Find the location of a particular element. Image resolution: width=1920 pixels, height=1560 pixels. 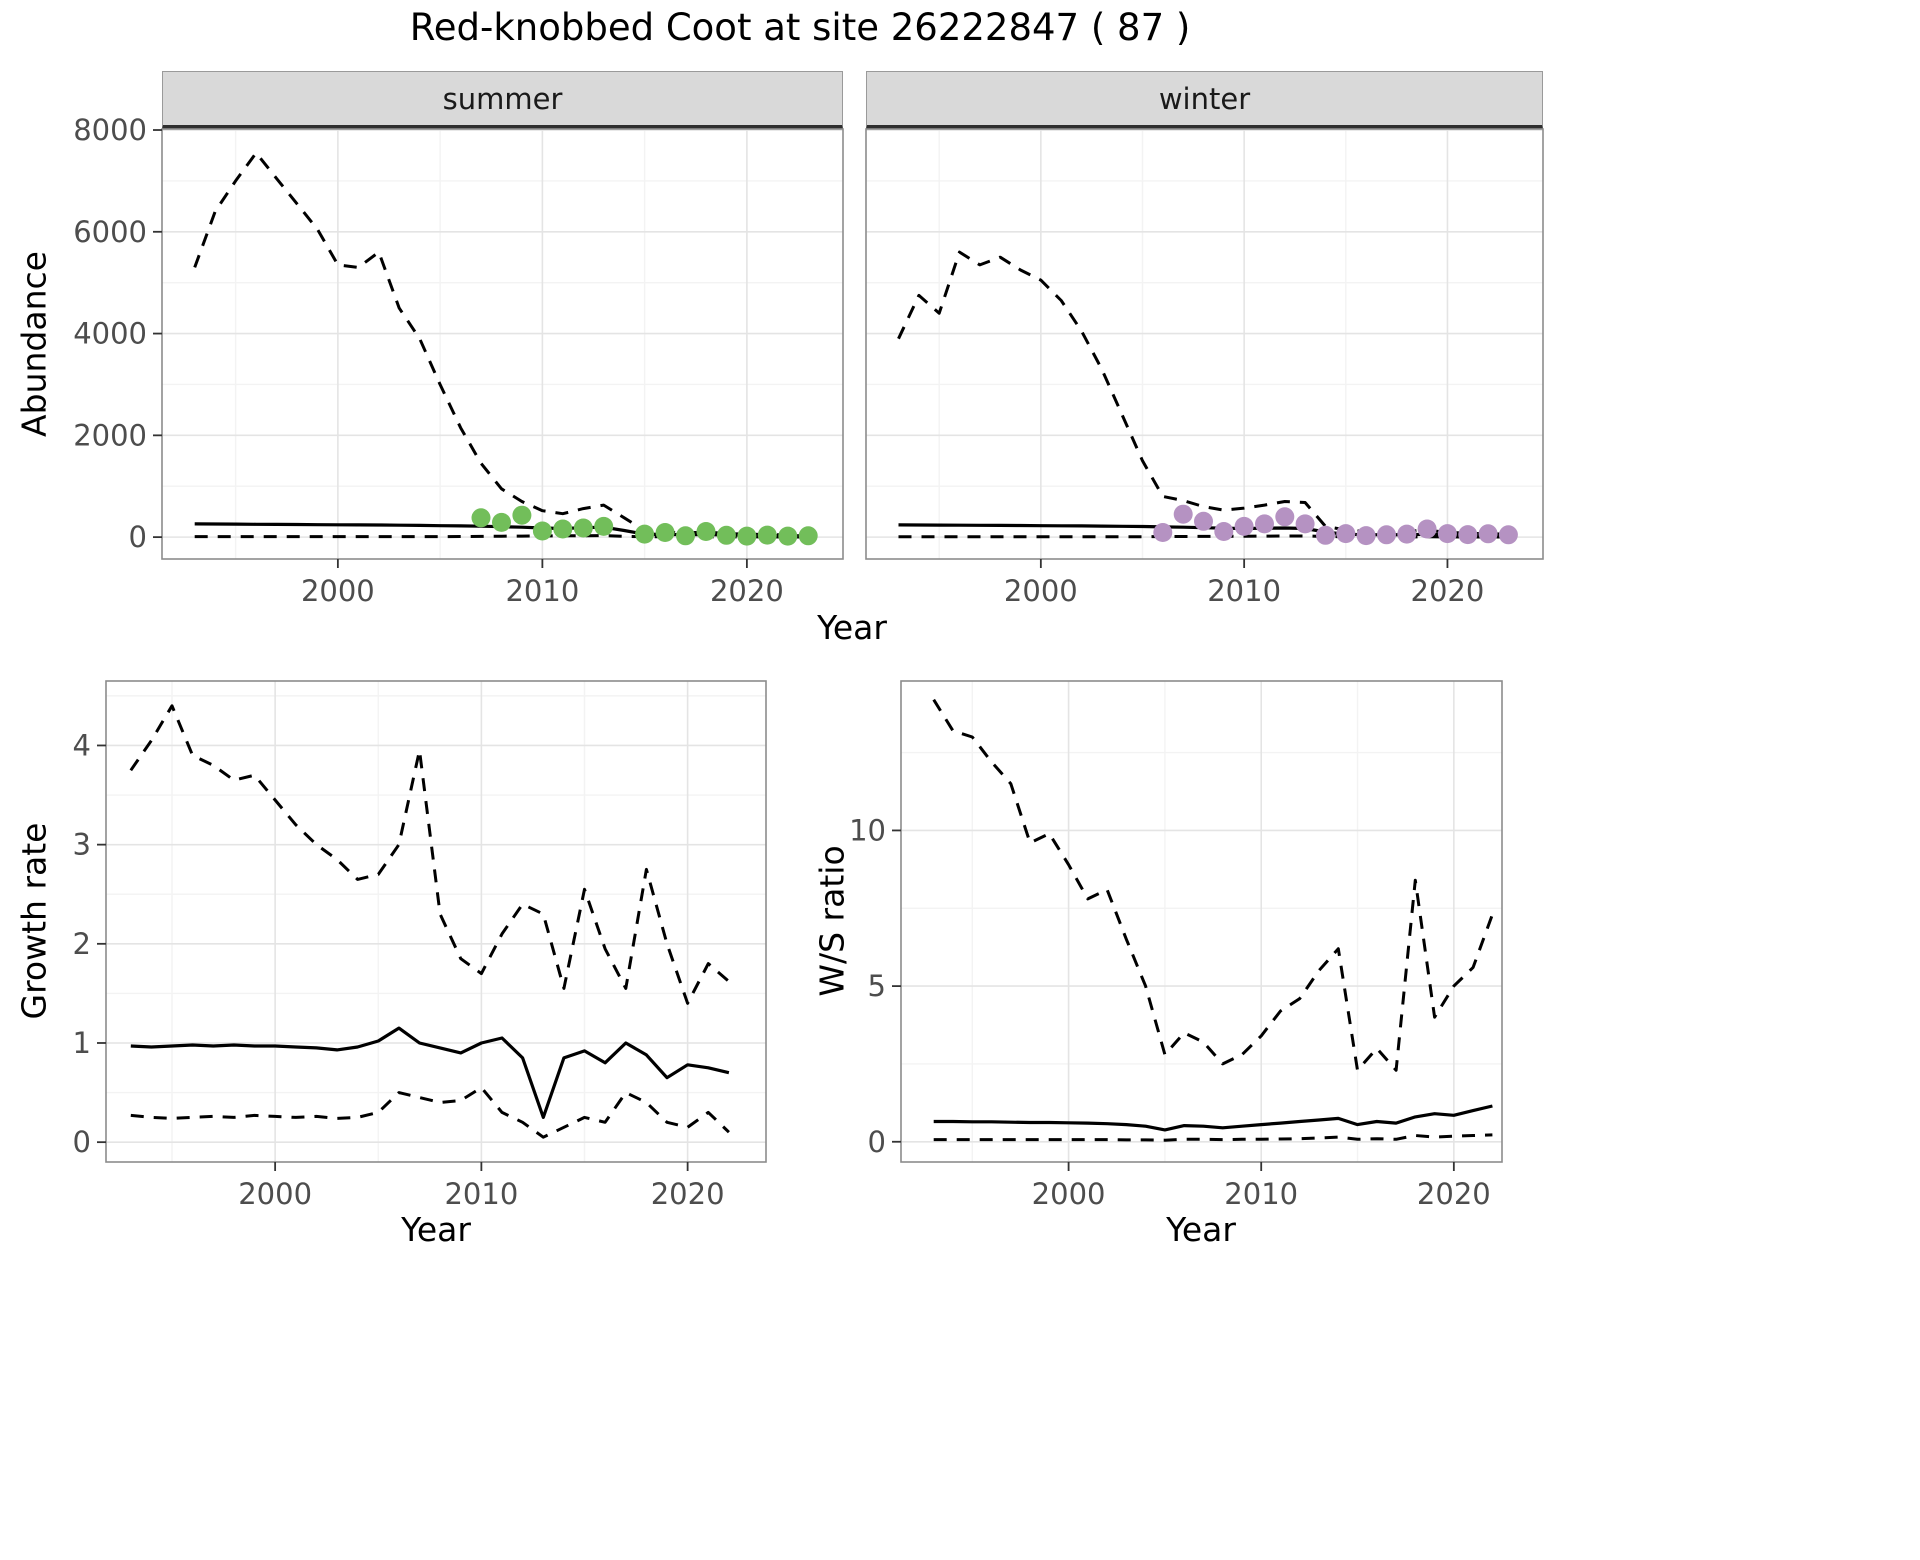

y-tick-label: 4 is located at coordinates (82, 745).